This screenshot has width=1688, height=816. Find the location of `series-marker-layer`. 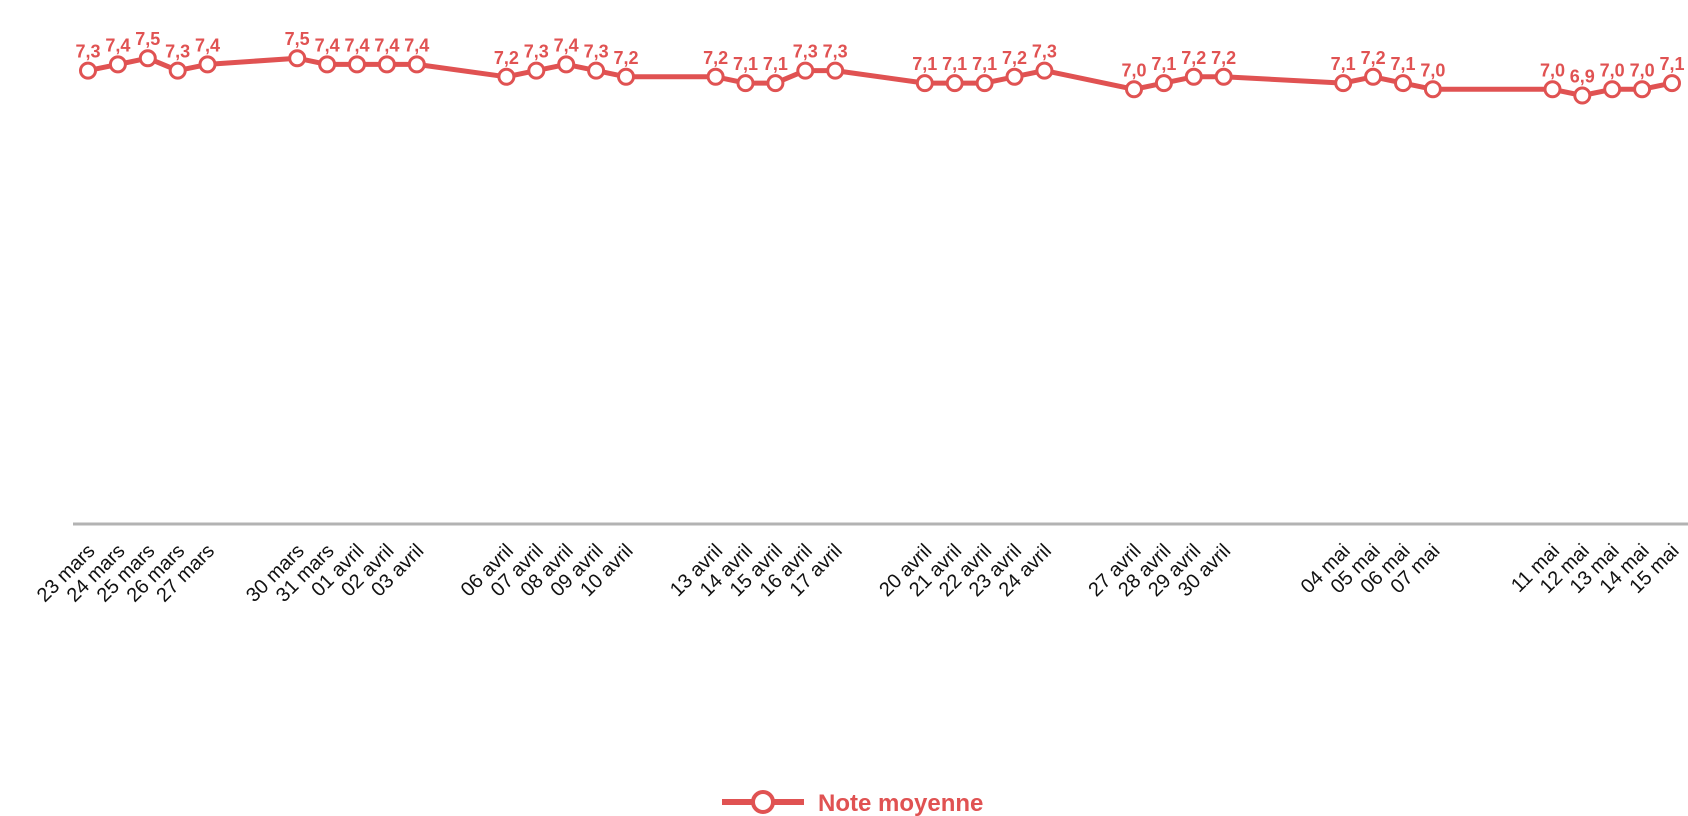

series-marker-layer is located at coordinates (880, 77).